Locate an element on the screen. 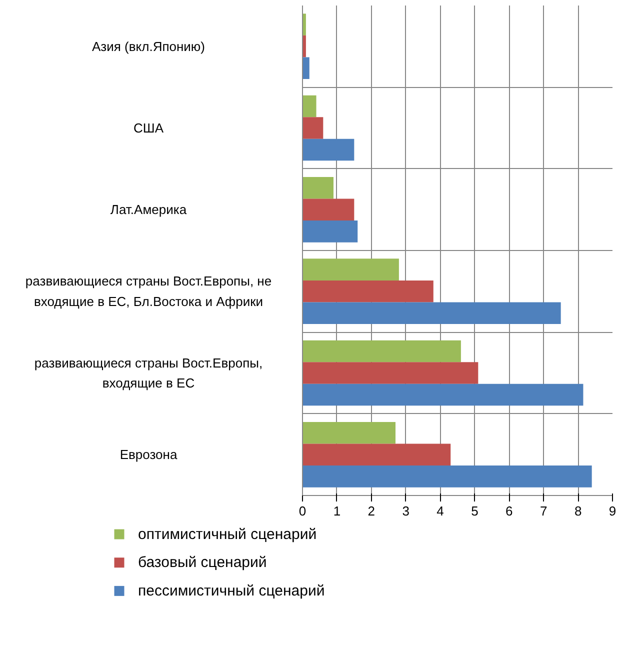 This screenshot has width=625, height=659. x-tick-label: 6 is located at coordinates (509, 511).